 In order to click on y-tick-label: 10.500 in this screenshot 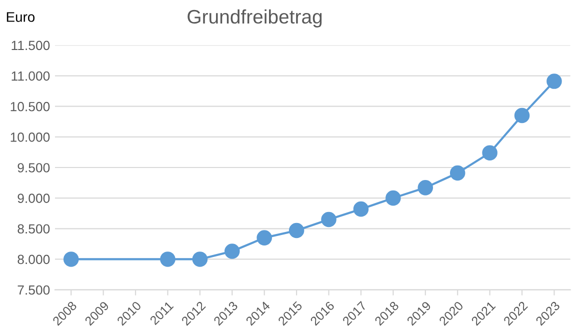, I will do `click(30, 107)`.